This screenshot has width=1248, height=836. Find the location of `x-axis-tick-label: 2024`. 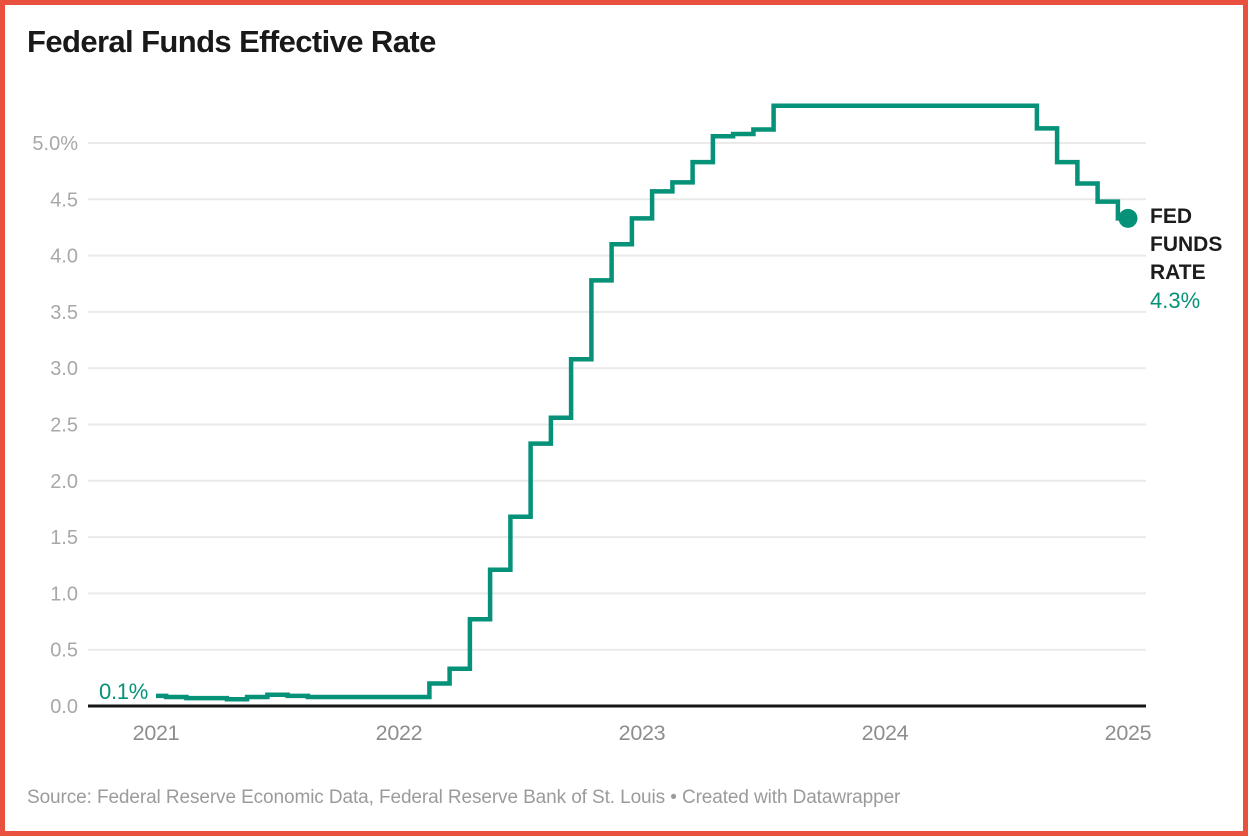

x-axis-tick-label: 2024 is located at coordinates (885, 733).